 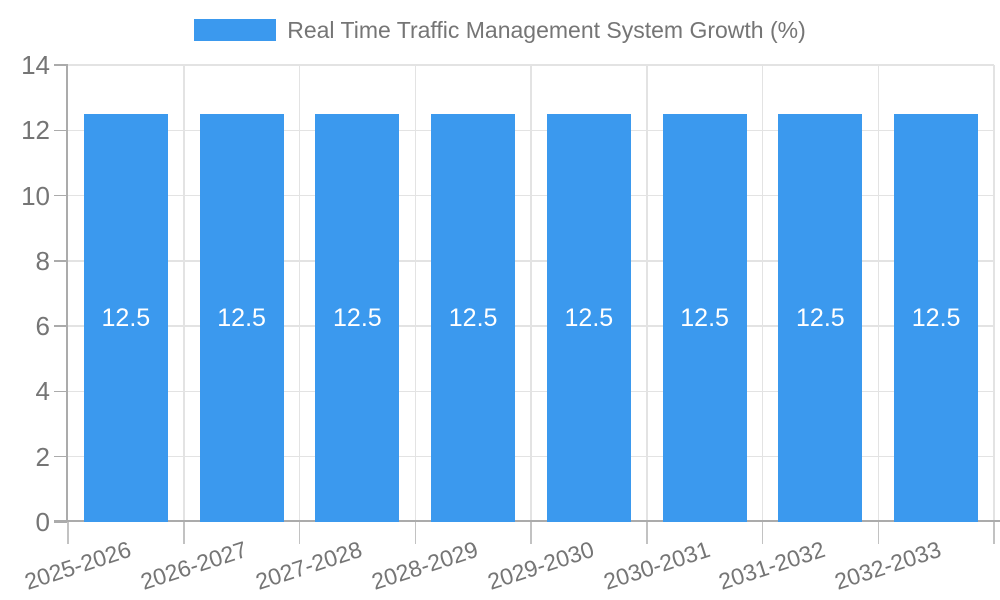 What do you see at coordinates (527, 521) in the screenshot?
I see `x-axis-line` at bounding box center [527, 521].